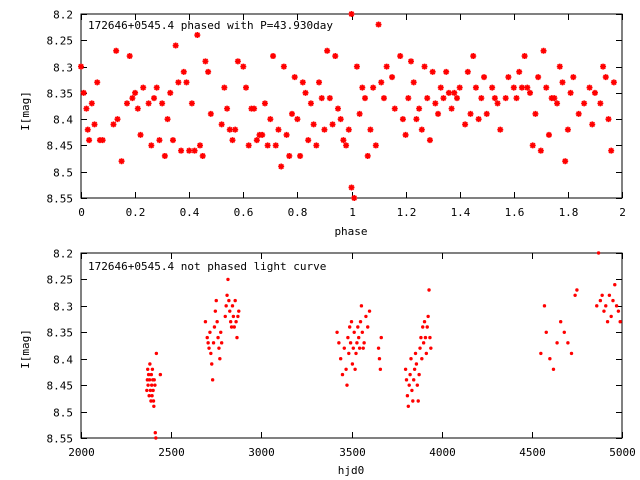 The height and width of the screenshot is (480, 640). What do you see at coordinates (63, 68) in the screenshot?
I see `phased-y-tick-label: 8.3` at bounding box center [63, 68].